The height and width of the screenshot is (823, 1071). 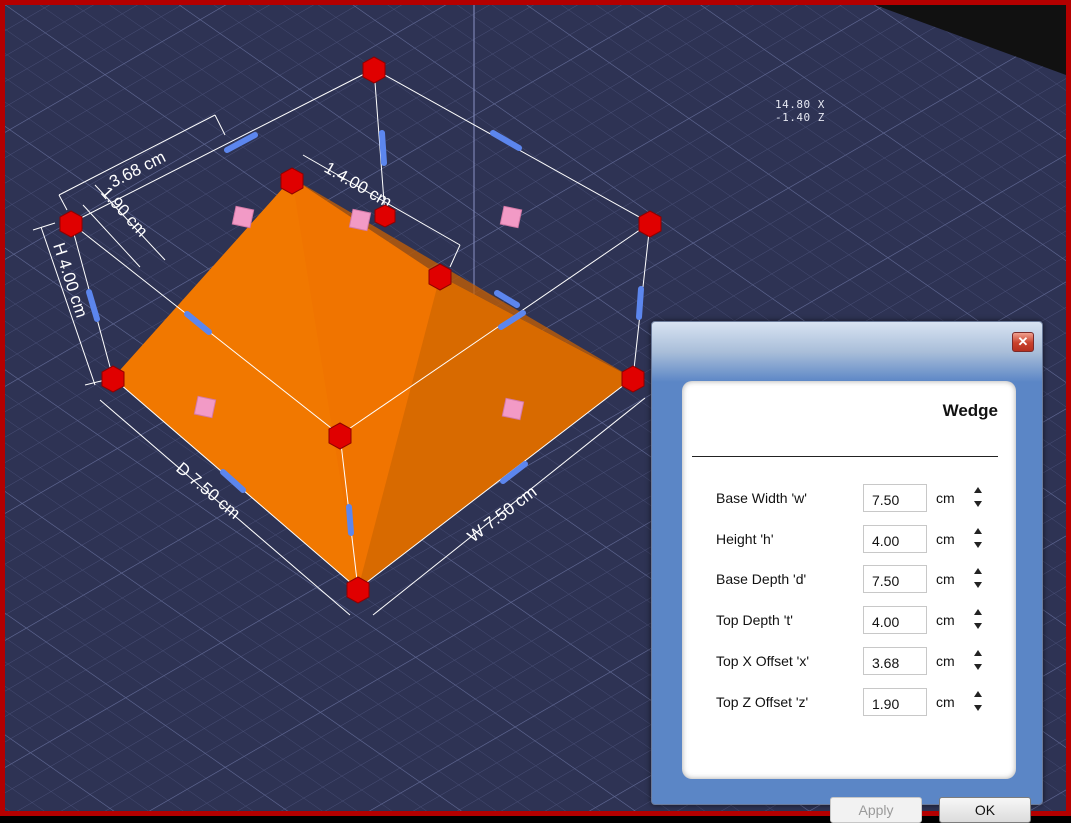 I want to click on top-x-offset-input: 3.68, so click(x=895, y=661).